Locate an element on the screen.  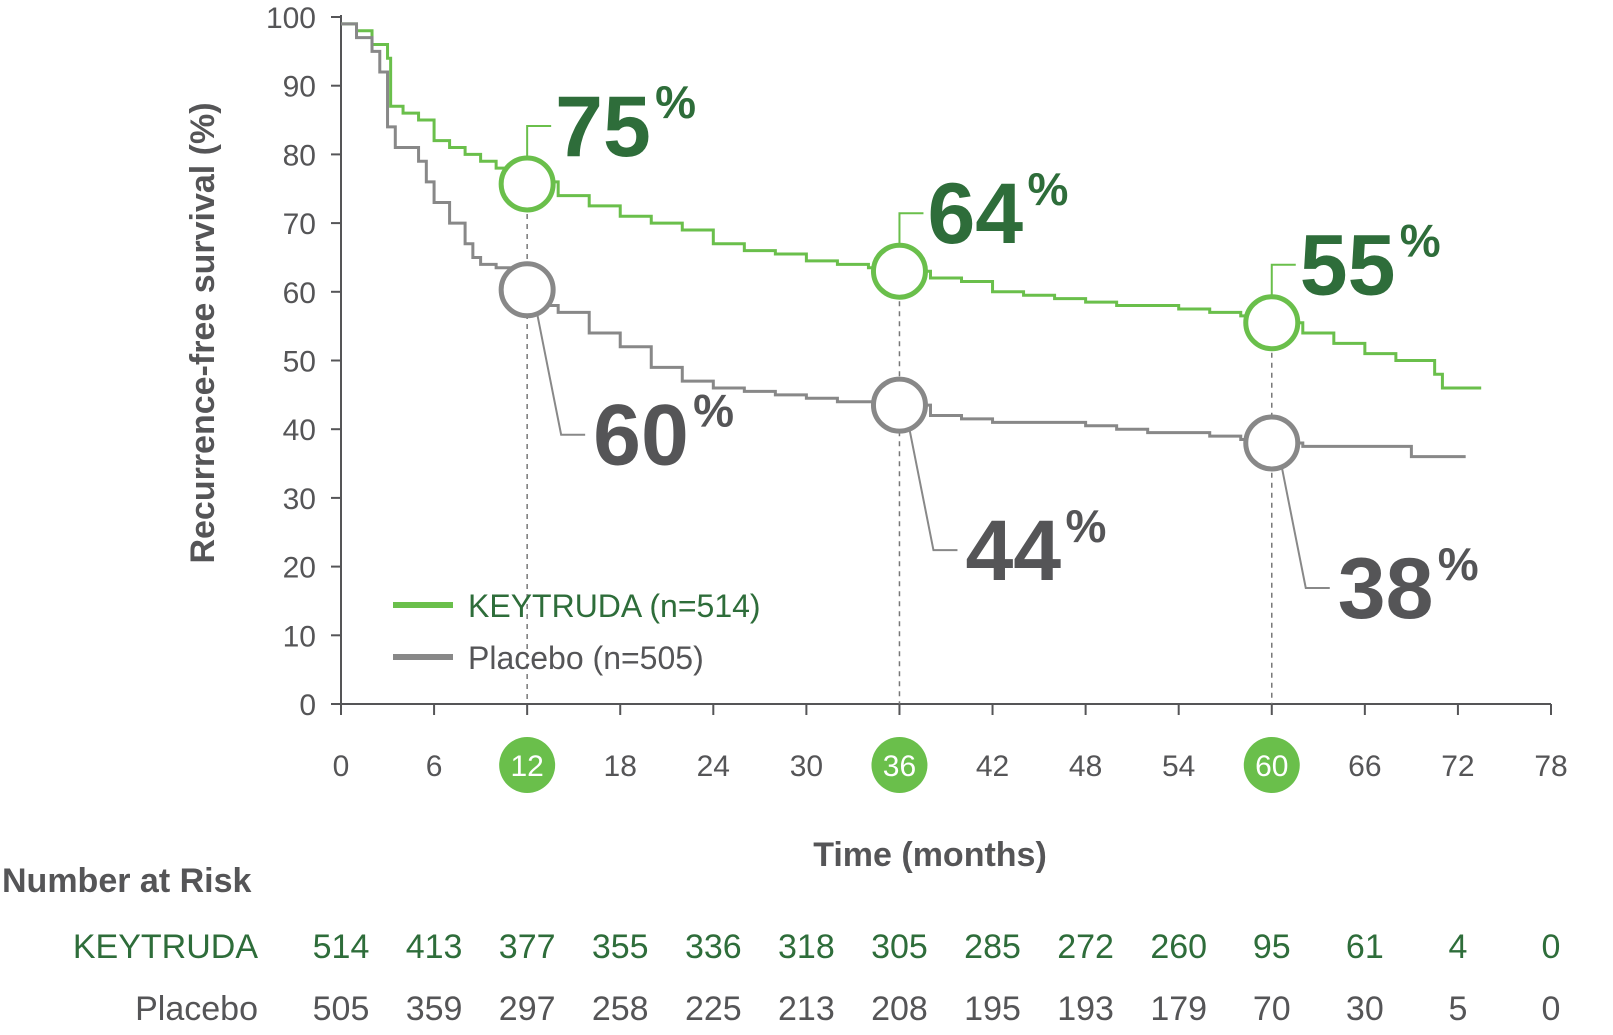
y-tick-label: 40 is located at coordinates (299, 430).